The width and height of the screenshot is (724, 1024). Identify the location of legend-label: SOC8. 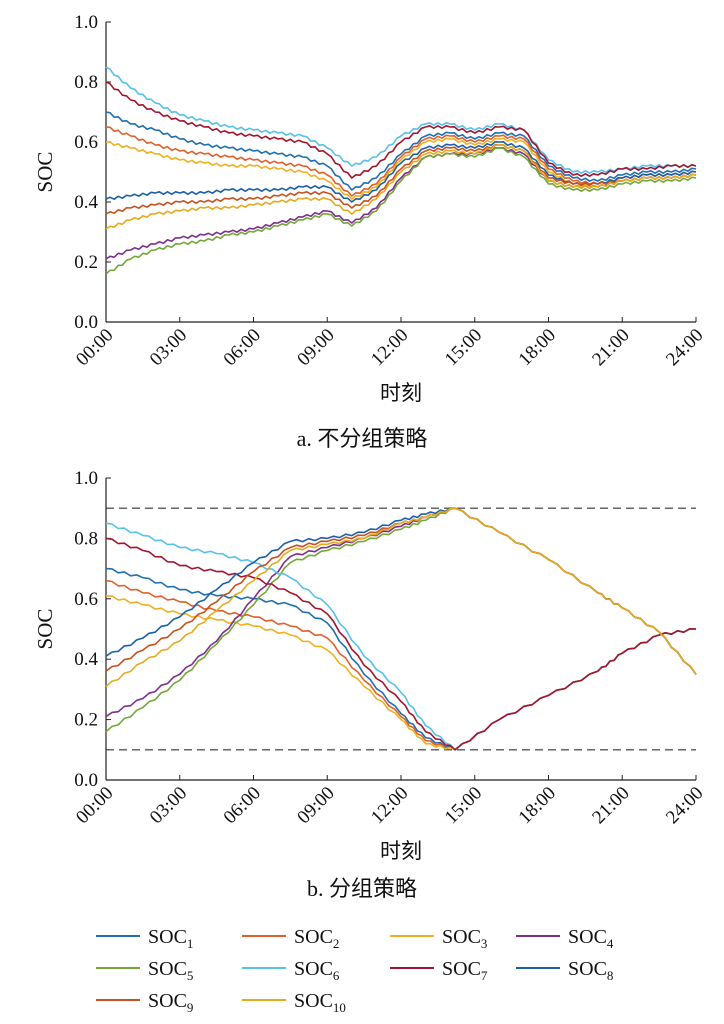
(590, 970).